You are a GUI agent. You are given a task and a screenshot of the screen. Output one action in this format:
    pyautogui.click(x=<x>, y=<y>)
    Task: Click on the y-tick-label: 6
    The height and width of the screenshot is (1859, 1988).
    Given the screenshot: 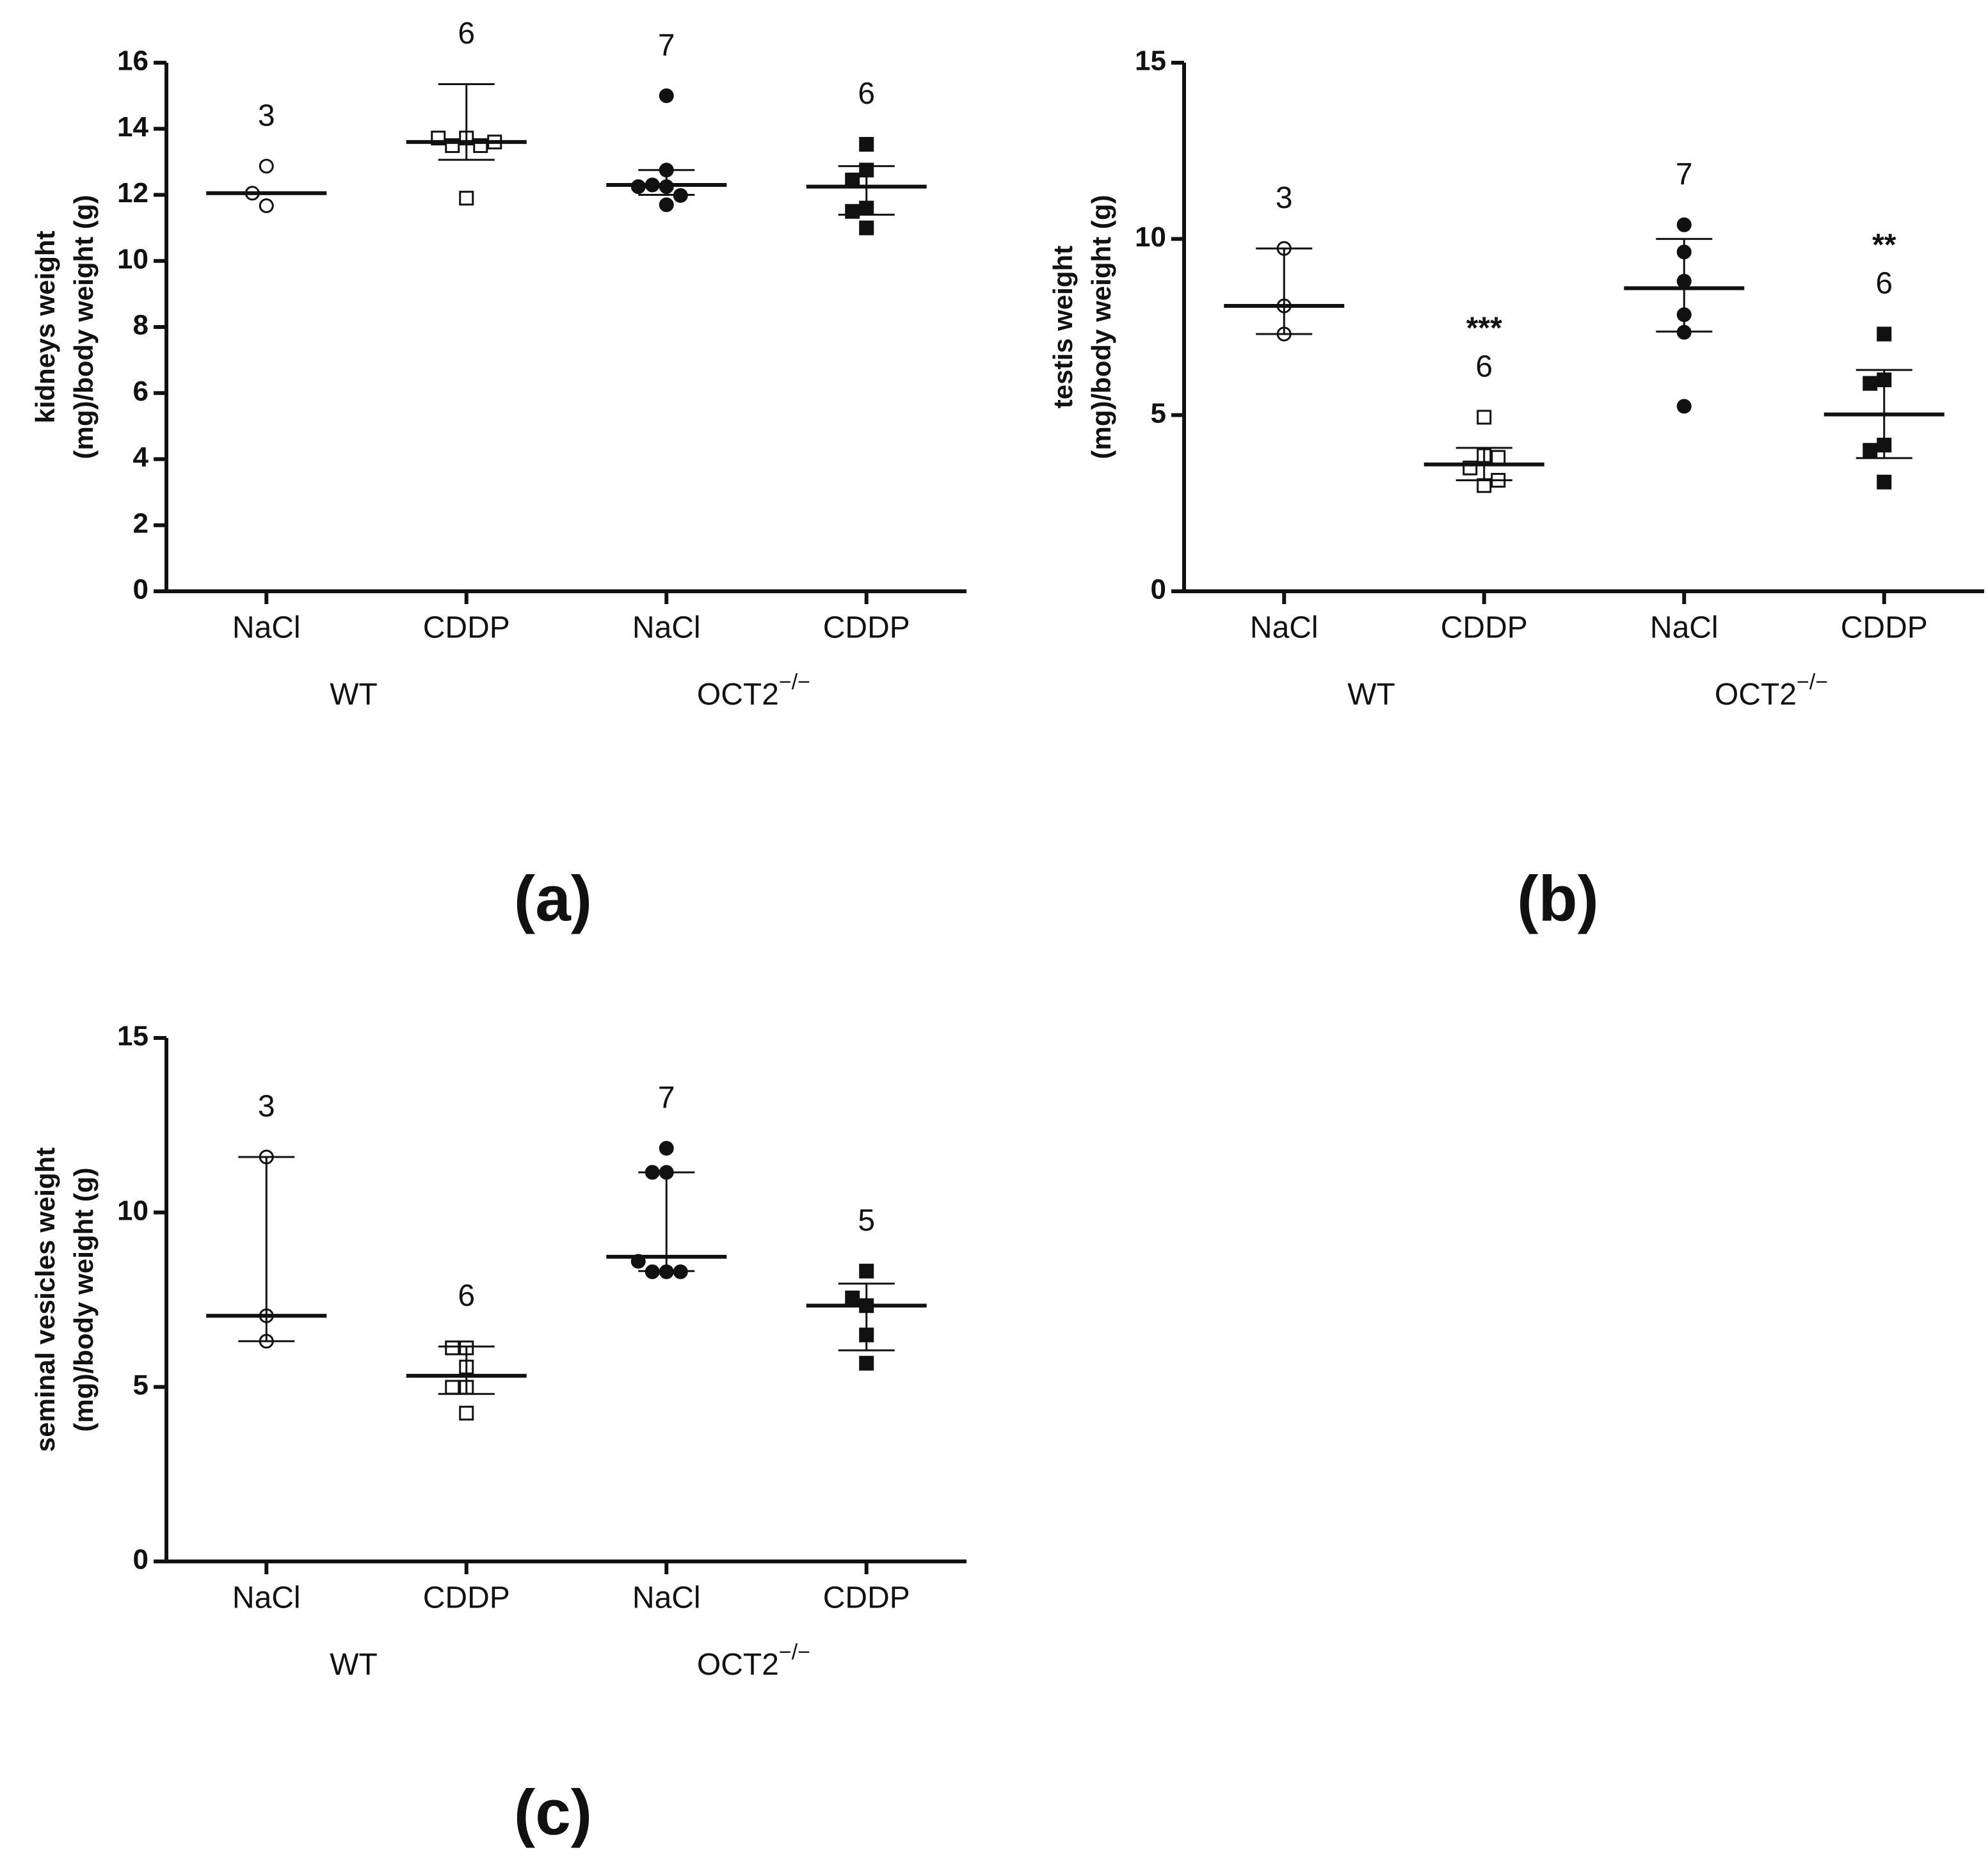 What is the action you would take?
    pyautogui.click(x=140, y=391)
    